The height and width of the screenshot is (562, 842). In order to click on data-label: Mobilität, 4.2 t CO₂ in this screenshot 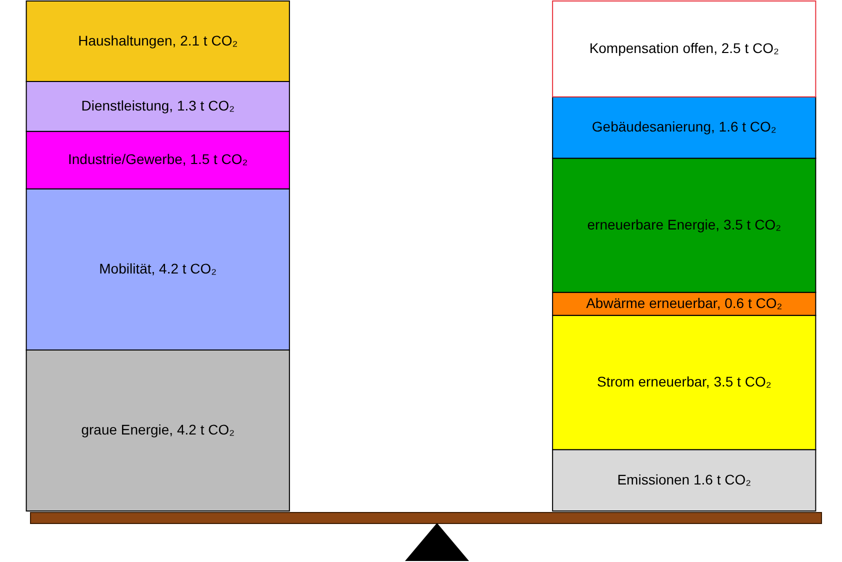, I will do `click(158, 268)`.